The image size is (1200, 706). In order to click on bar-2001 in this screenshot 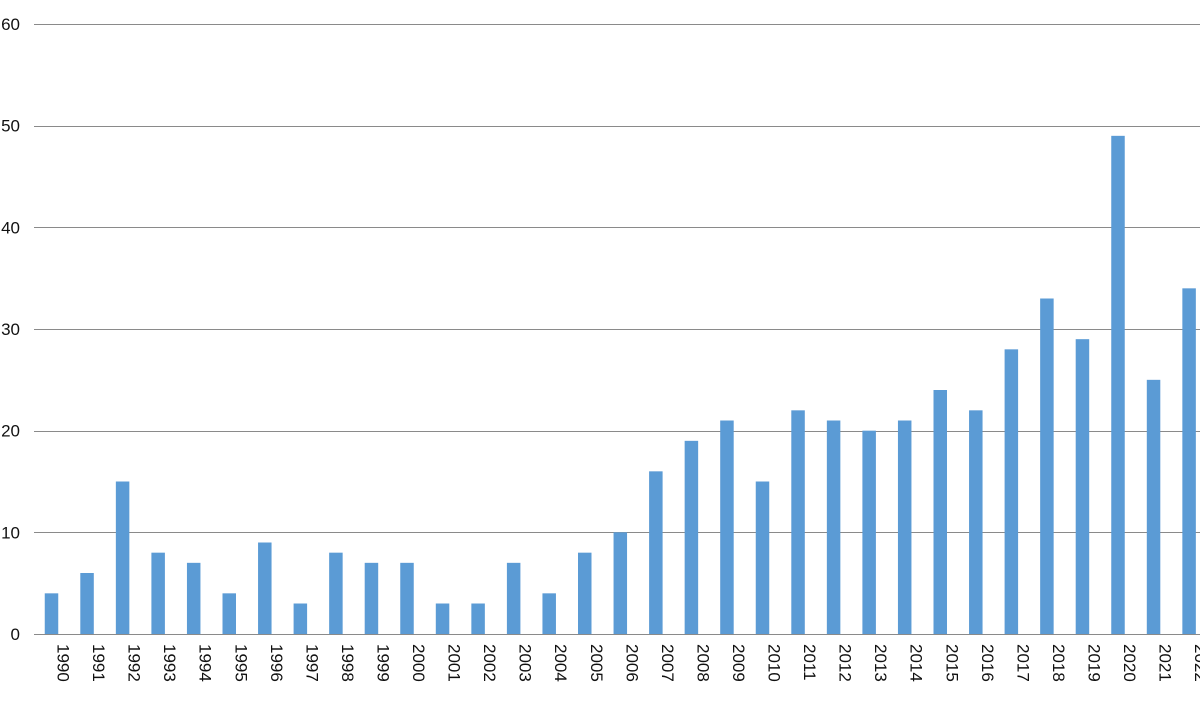, I will do `click(442, 618)`.